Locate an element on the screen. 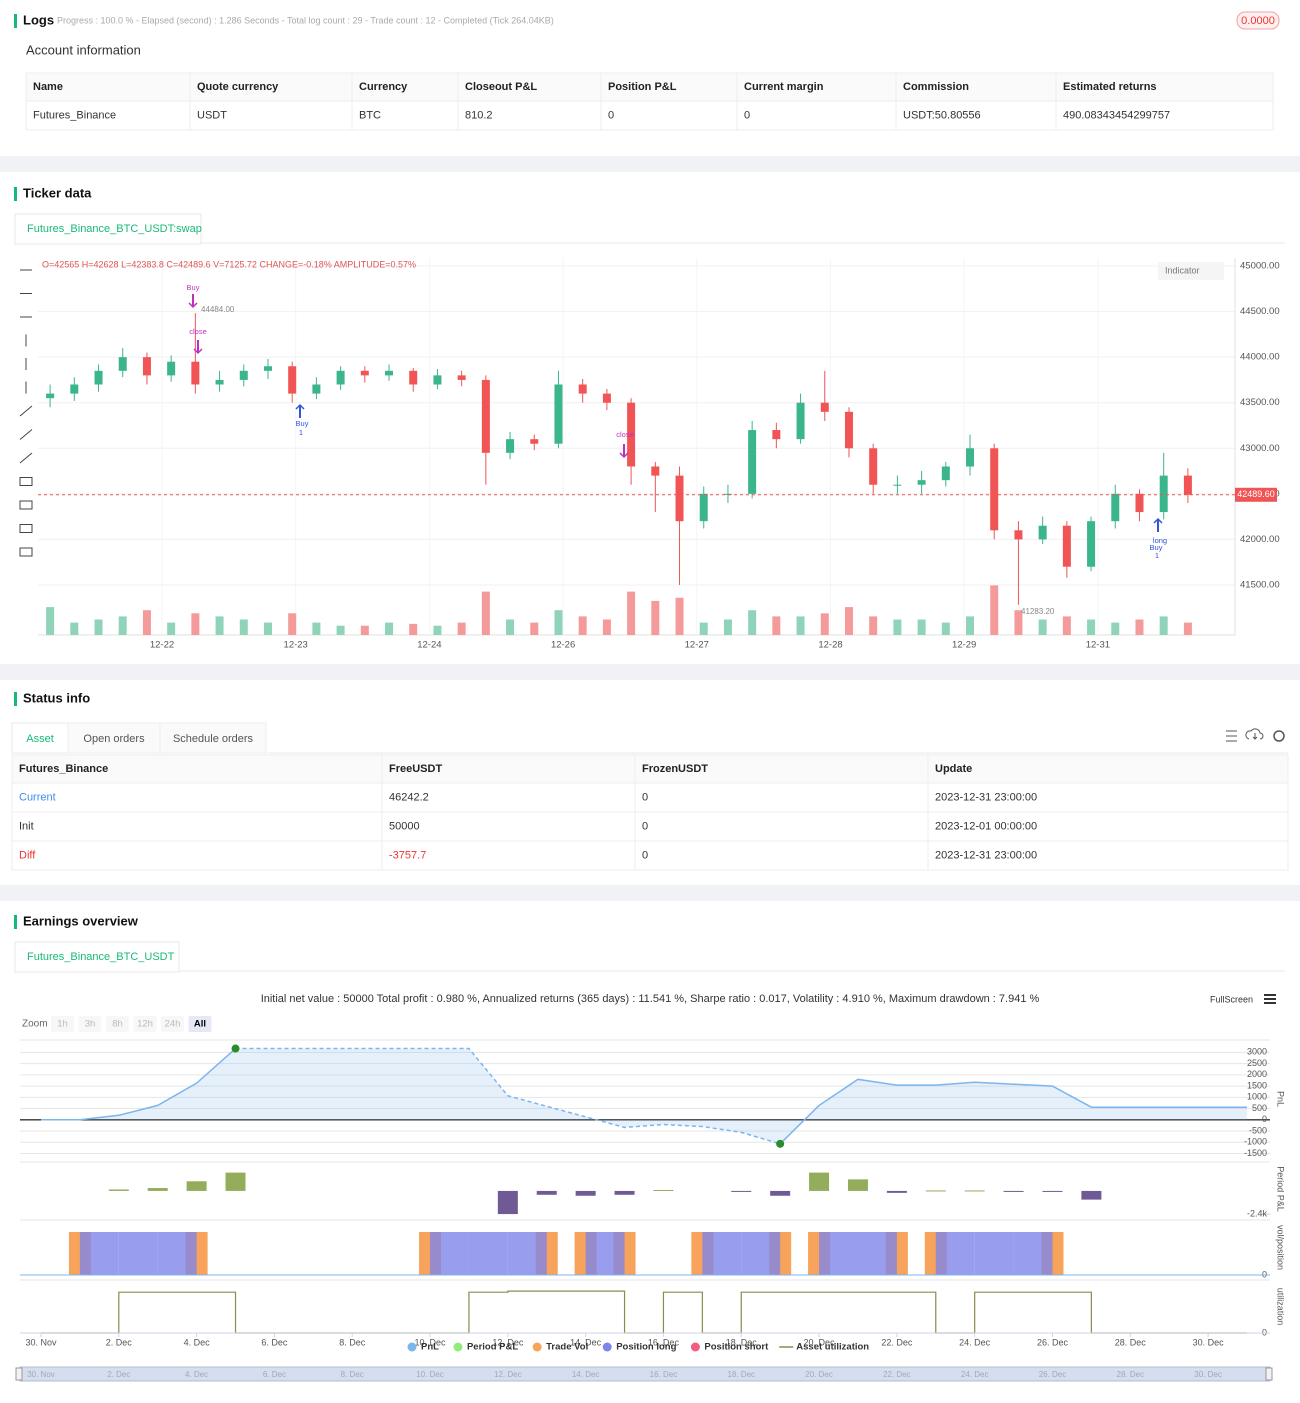 The height and width of the screenshot is (1403, 1300). tab-label: Schedule orders is located at coordinates (213, 739).